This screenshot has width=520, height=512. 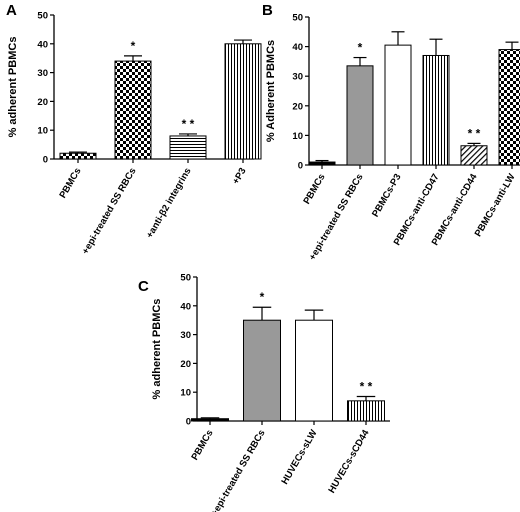 I want to click on panel-b-category-label: PBMCs-anti-LW, so click(x=495, y=205).